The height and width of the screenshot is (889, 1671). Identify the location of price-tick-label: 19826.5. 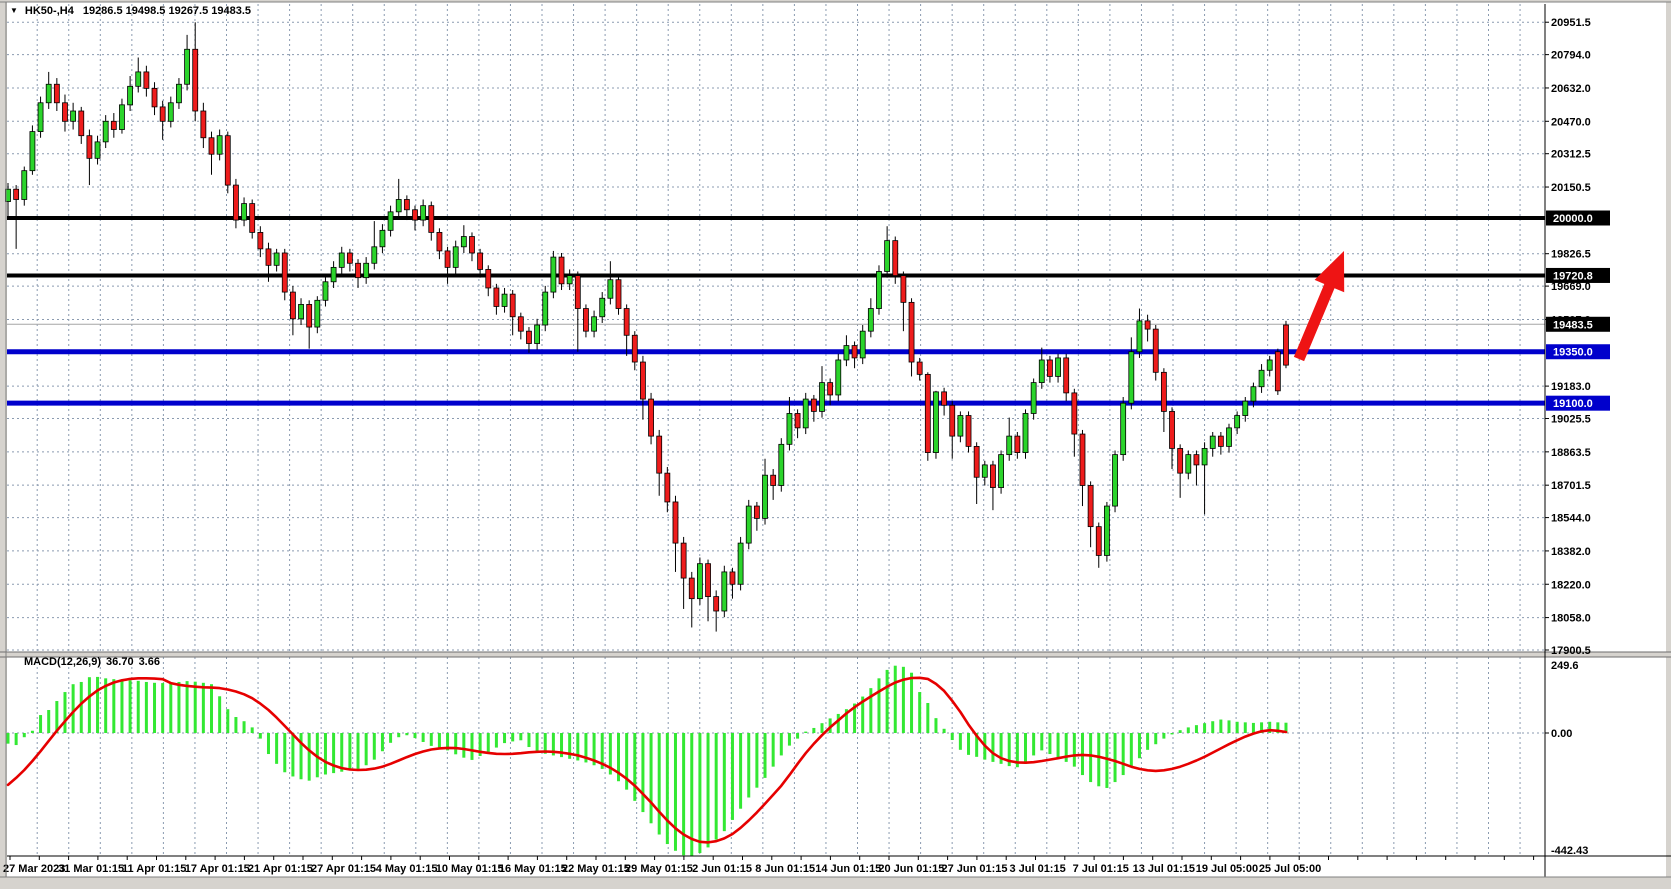
(1571, 255).